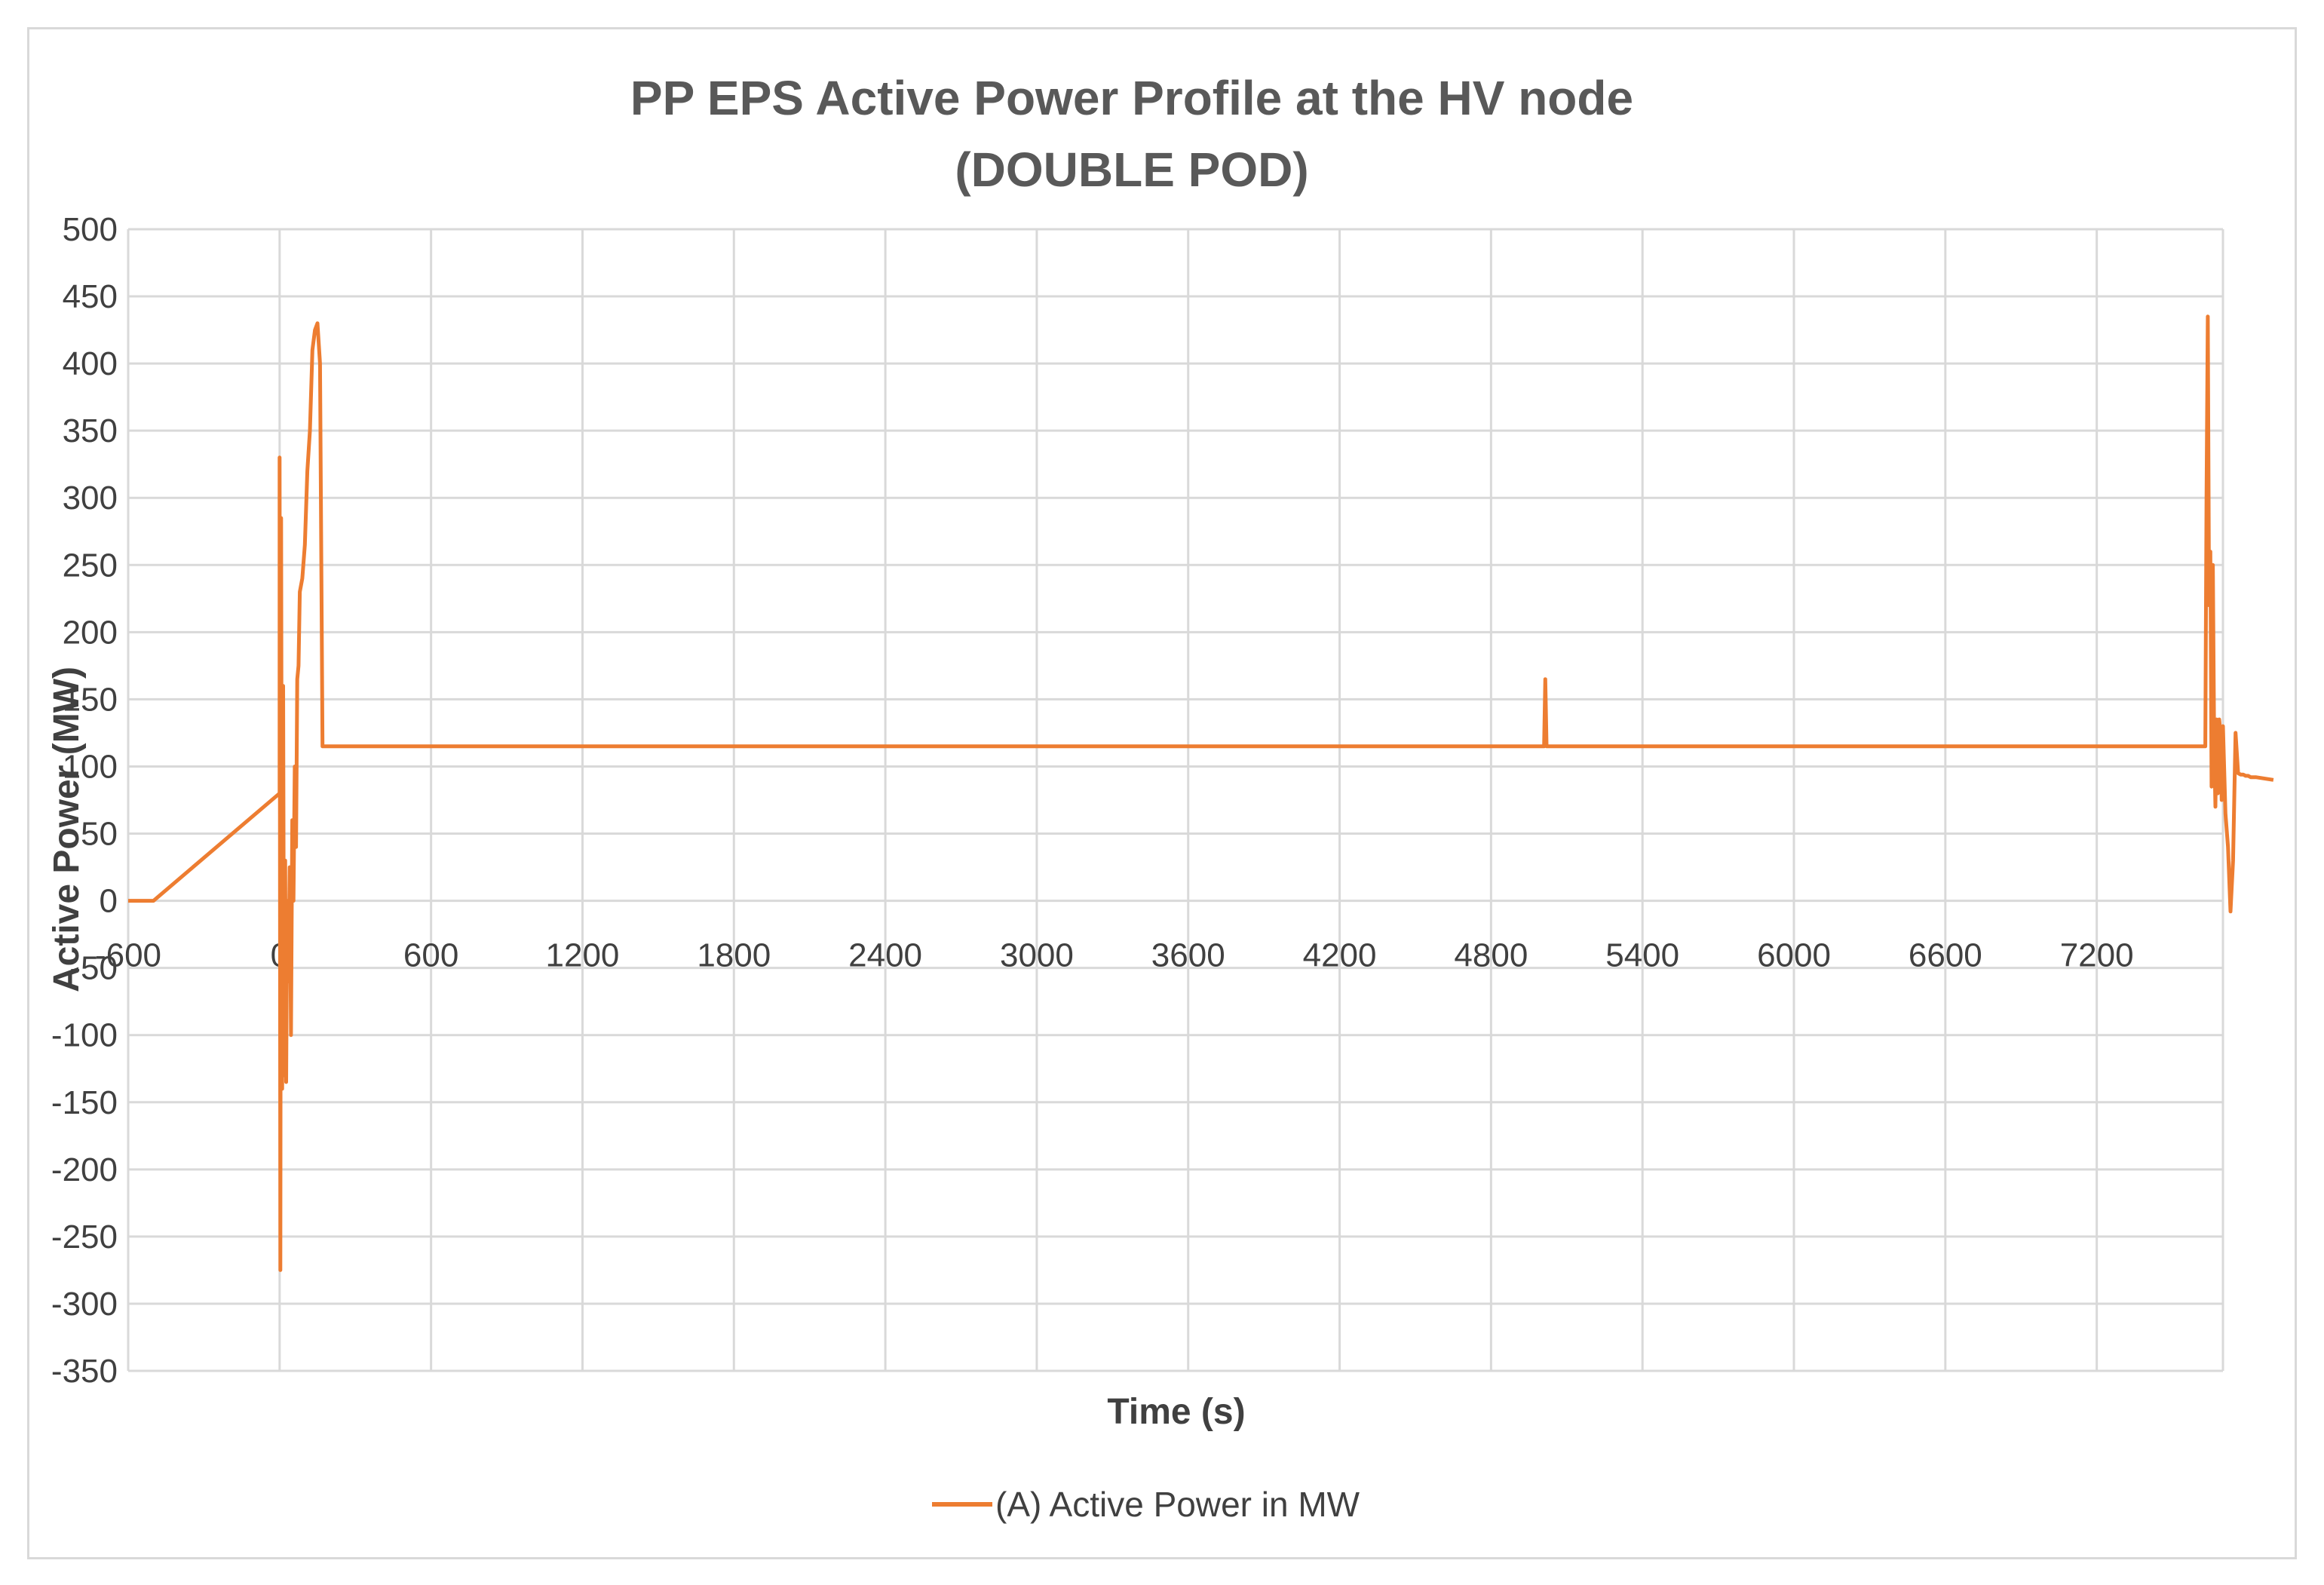 This screenshot has height=1585, width=2324. Describe the element at coordinates (2097, 955) in the screenshot. I see `x-tick-label: 7200` at that location.